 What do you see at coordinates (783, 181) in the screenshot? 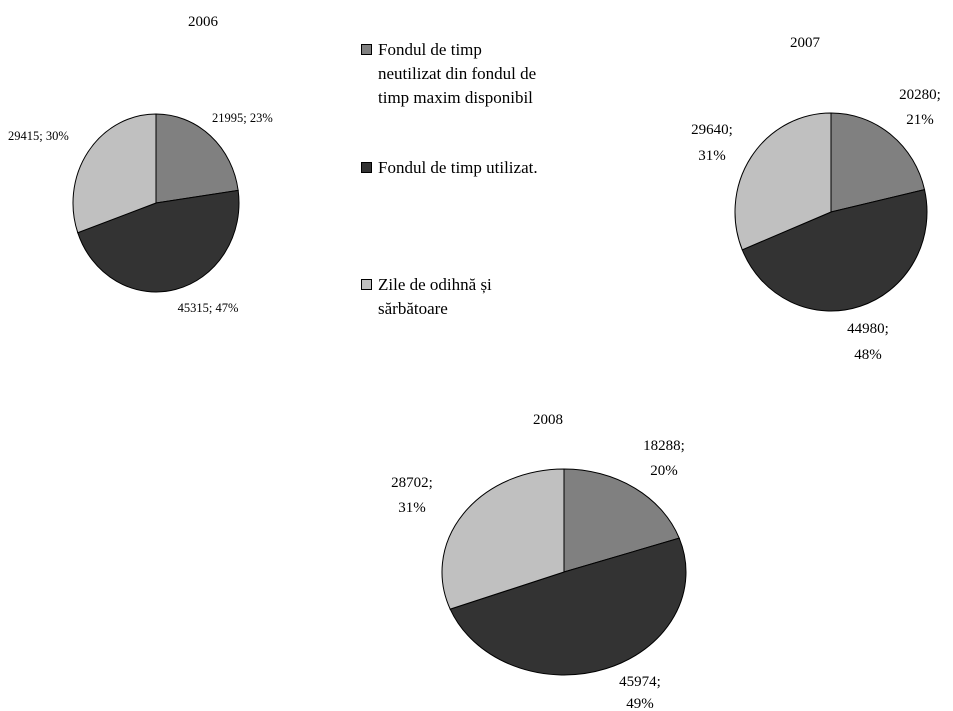
I see `pie-slice-2007-odihna` at bounding box center [783, 181].